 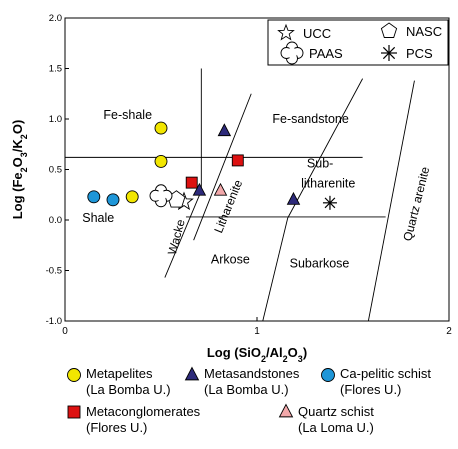 I want to click on legend-item-quartz-schist: Quartz schist (La Loma U.), so click(x=336, y=420).